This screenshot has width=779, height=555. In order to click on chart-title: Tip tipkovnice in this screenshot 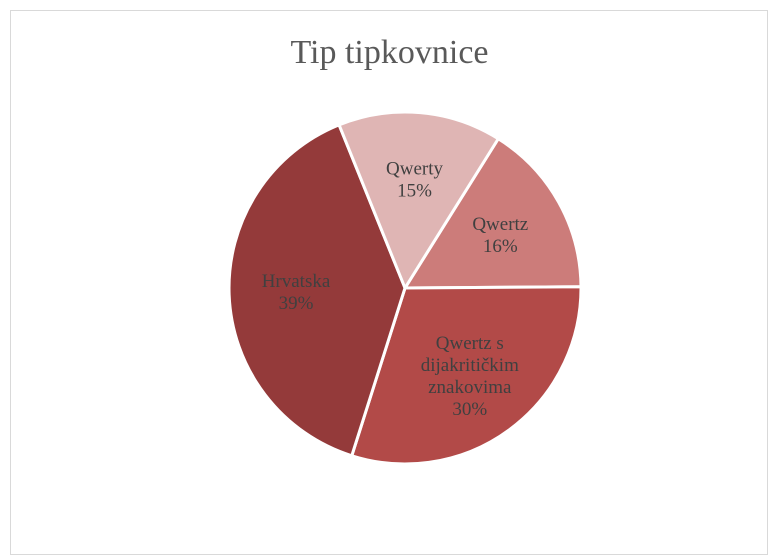, I will do `click(389, 52)`.